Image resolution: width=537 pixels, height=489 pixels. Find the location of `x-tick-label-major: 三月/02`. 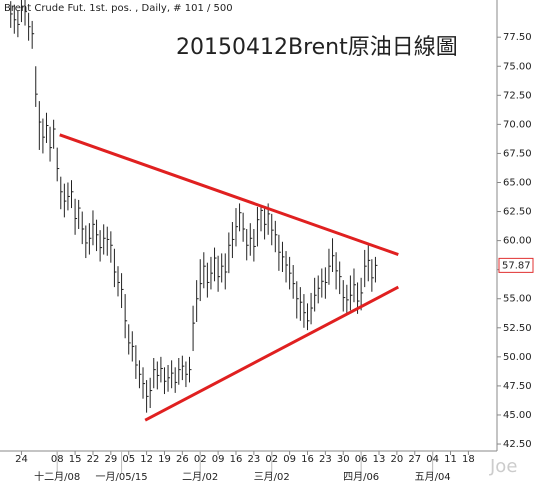

x-tick-label-major: 三月/02 is located at coordinates (272, 477).